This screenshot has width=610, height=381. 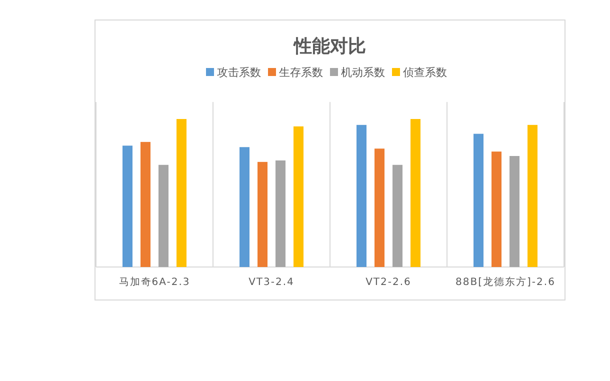 What do you see at coordinates (363, 72) in the screenshot?
I see `legend-label: 机动系数` at bounding box center [363, 72].